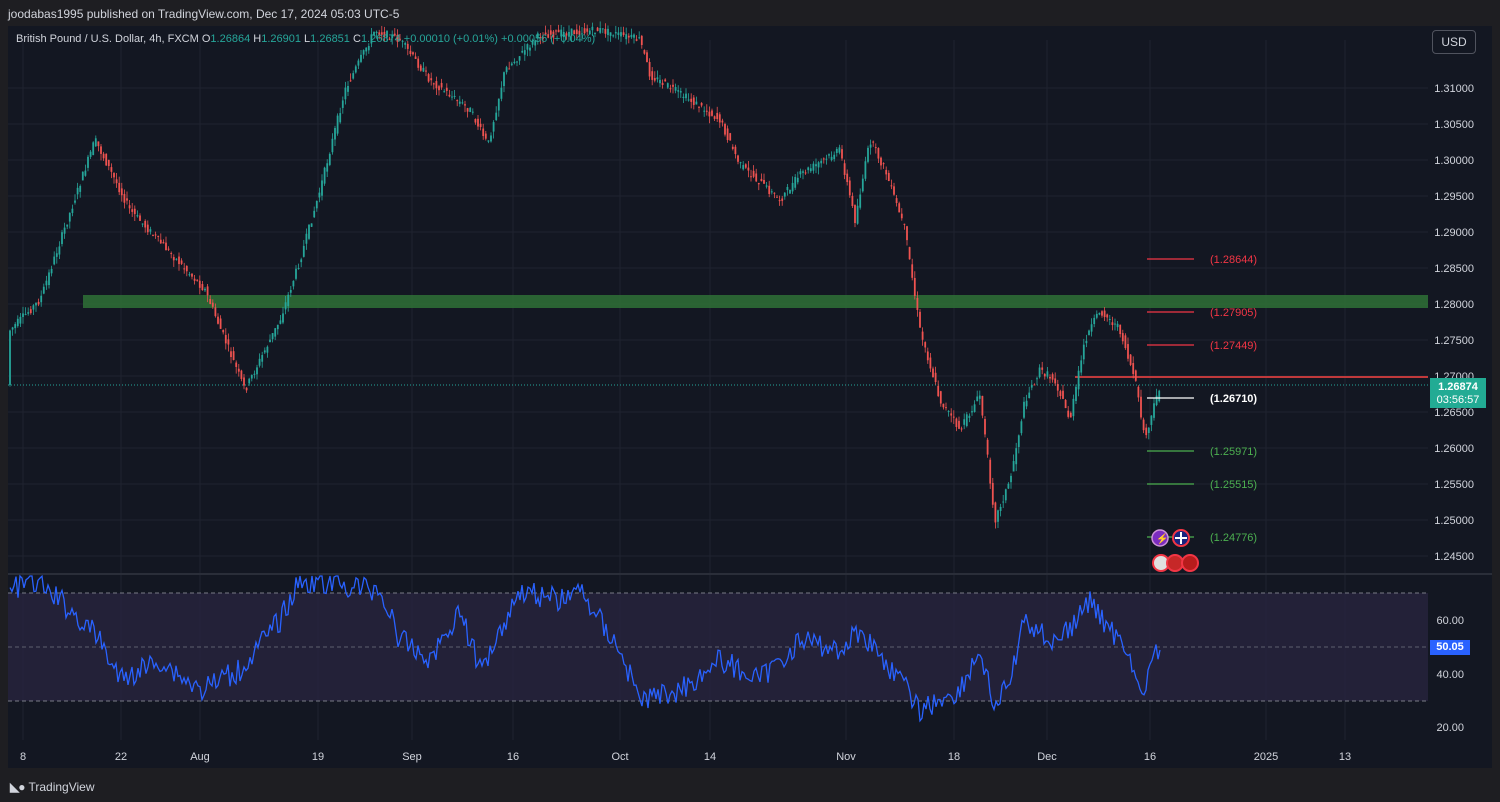 This screenshot has height=802, width=1500. What do you see at coordinates (1454, 42) in the screenshot?
I see `currency-button: USD` at bounding box center [1454, 42].